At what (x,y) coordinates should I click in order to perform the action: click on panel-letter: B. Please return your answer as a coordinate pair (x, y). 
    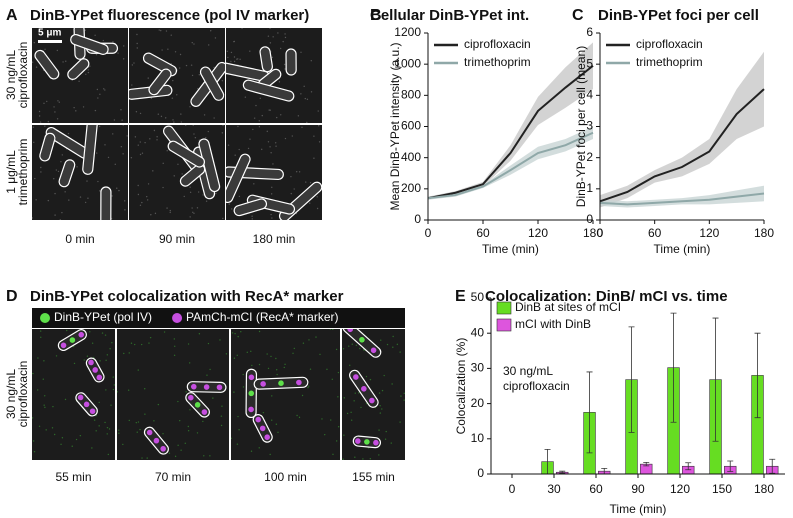
    Looking at the image, I should click on (376, 15).